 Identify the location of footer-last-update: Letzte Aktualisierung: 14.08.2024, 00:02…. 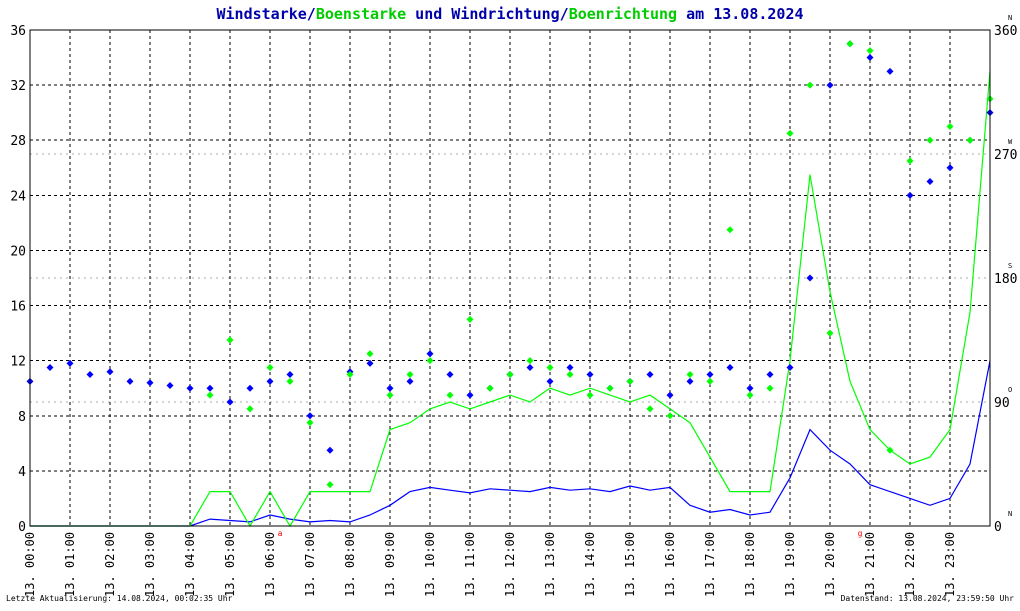
(119, 598).